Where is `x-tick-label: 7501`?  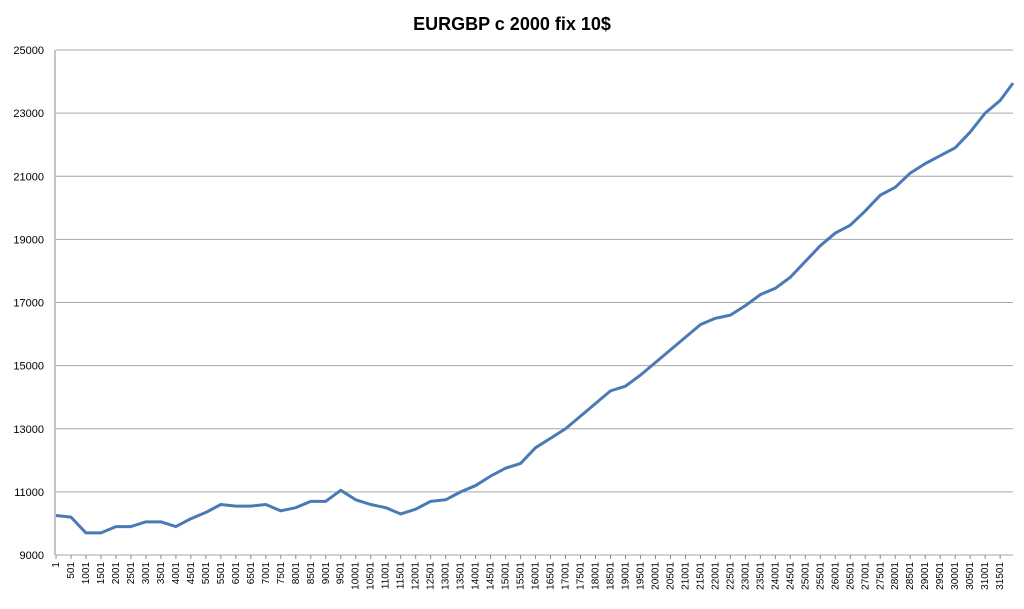 x-tick-label: 7501 is located at coordinates (281, 573).